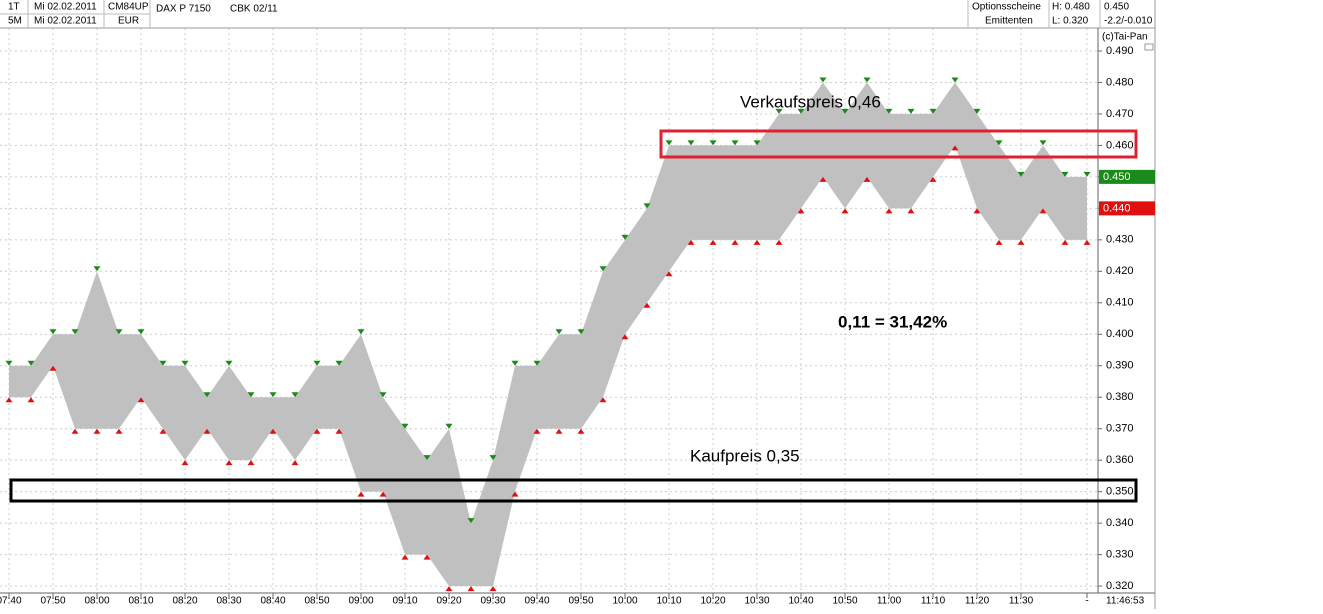 The width and height of the screenshot is (1323, 614). I want to click on header-text: -2.2/-0.010, so click(1128, 21).